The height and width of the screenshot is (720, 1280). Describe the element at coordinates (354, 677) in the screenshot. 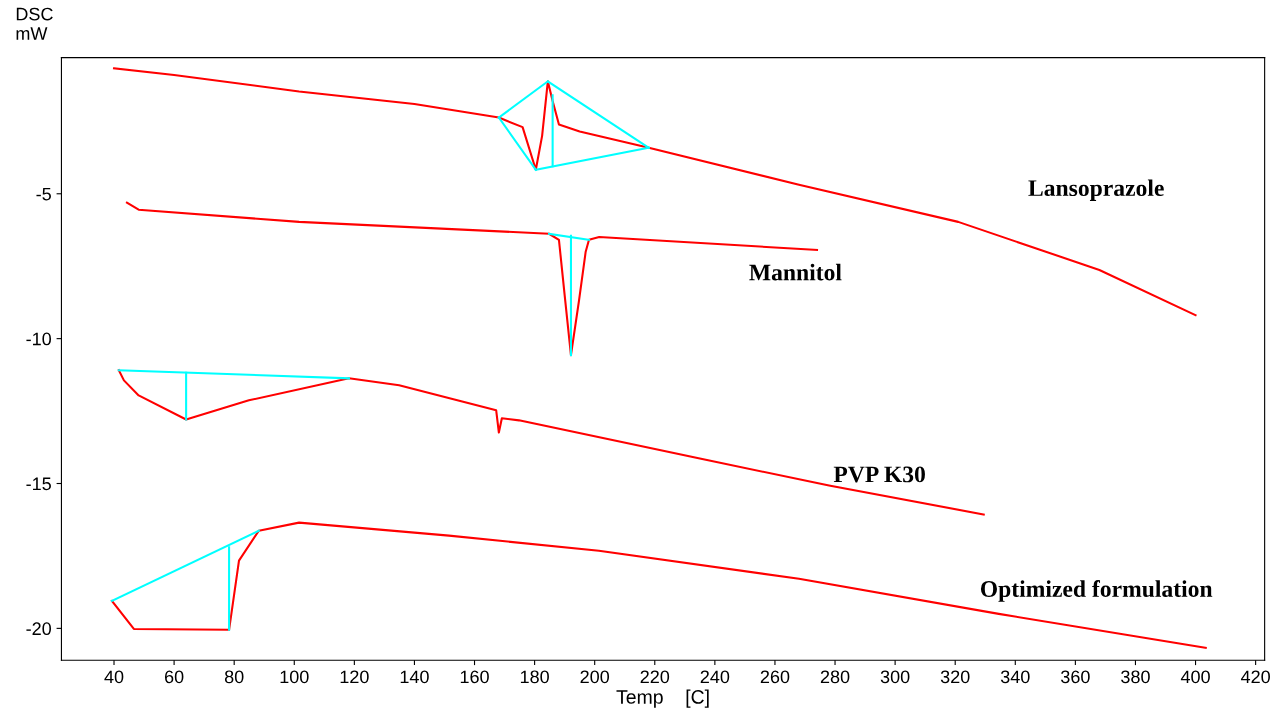

I see `x-tick-label: 120` at that location.